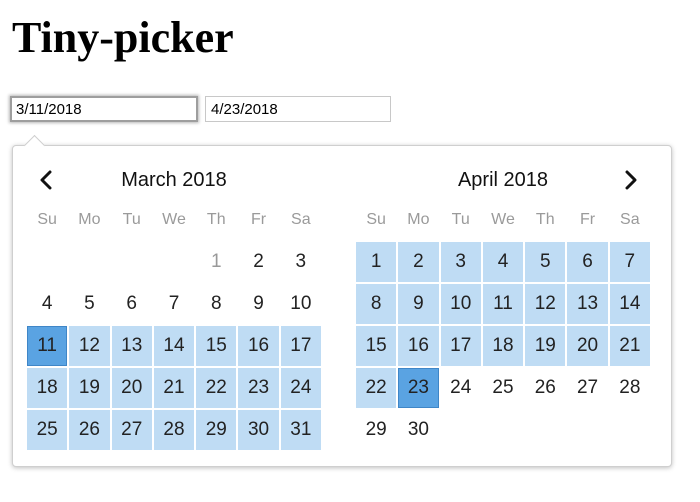 The height and width of the screenshot is (502, 700). What do you see at coordinates (123, 37) in the screenshot?
I see `page-title: Tiny-picker` at bounding box center [123, 37].